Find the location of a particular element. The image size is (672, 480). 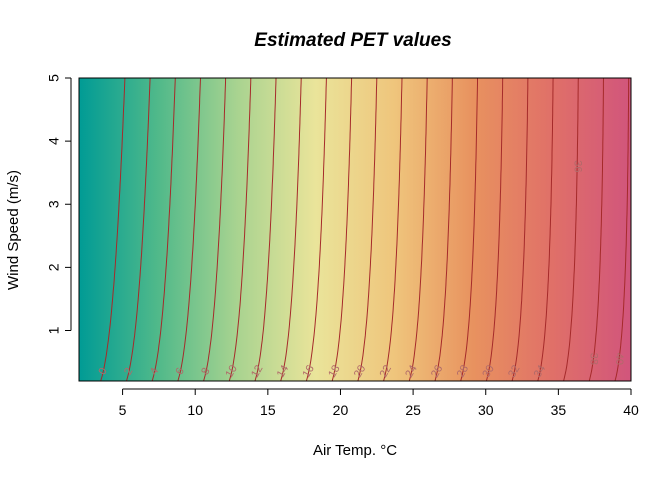

contour-label-30: 30 is located at coordinates (488, 371).